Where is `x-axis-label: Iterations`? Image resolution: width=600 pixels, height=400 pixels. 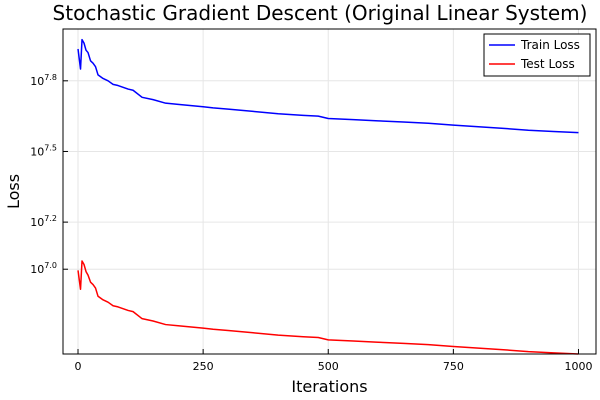
x-axis-label: Iterations is located at coordinates (329, 386).